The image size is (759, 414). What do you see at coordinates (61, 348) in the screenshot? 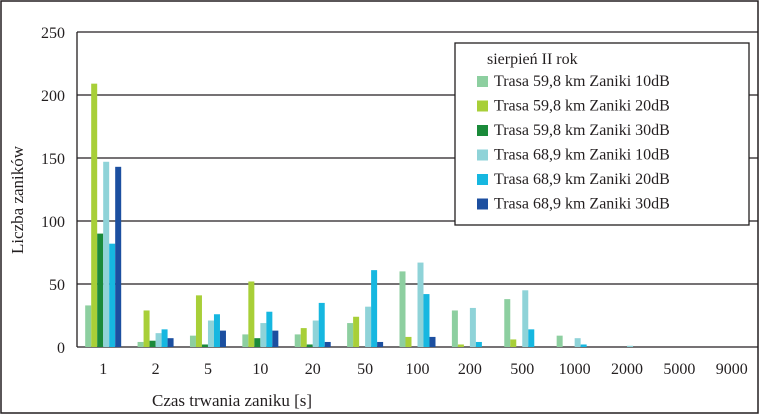
I see `y-tick-label: 0` at bounding box center [61, 348].